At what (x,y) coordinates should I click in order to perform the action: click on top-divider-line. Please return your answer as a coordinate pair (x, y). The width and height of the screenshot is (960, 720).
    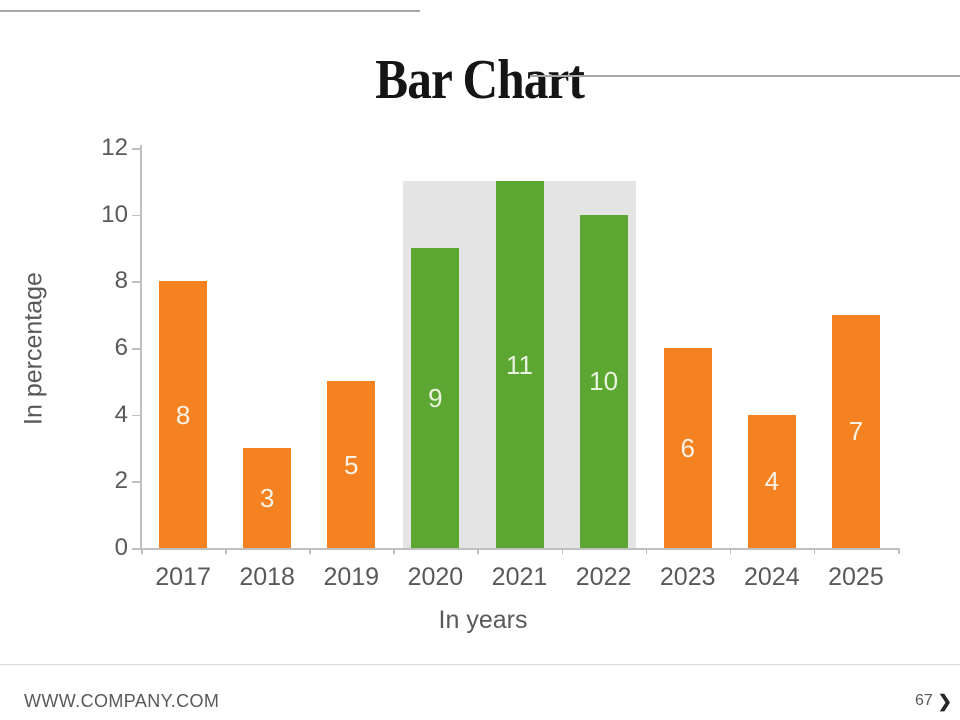
    Looking at the image, I should click on (210, 11).